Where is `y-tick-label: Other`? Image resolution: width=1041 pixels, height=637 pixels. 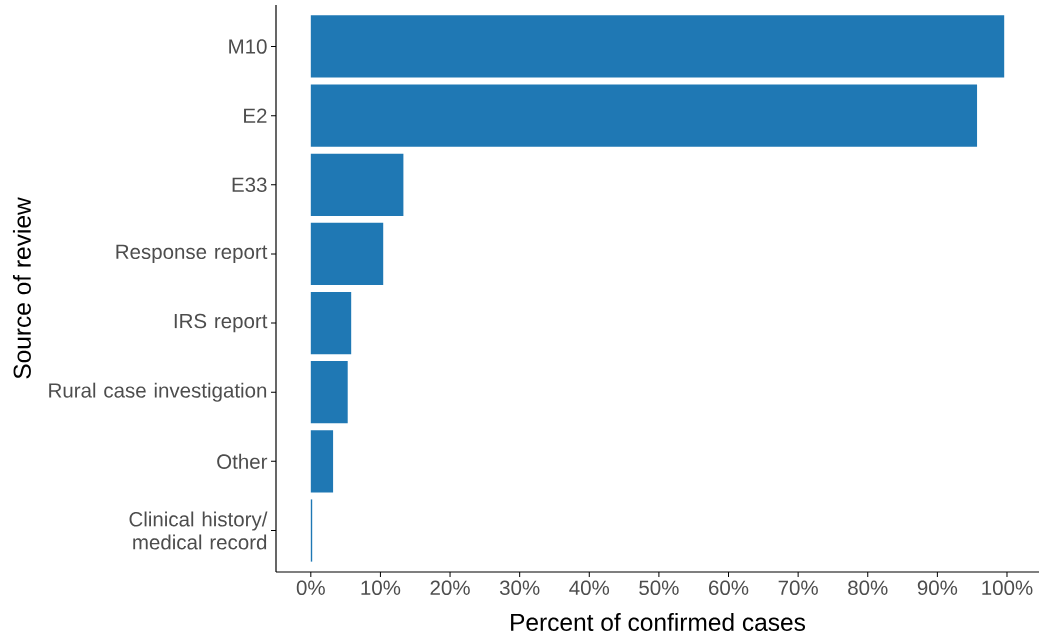 y-tick-label: Other is located at coordinates (242, 461).